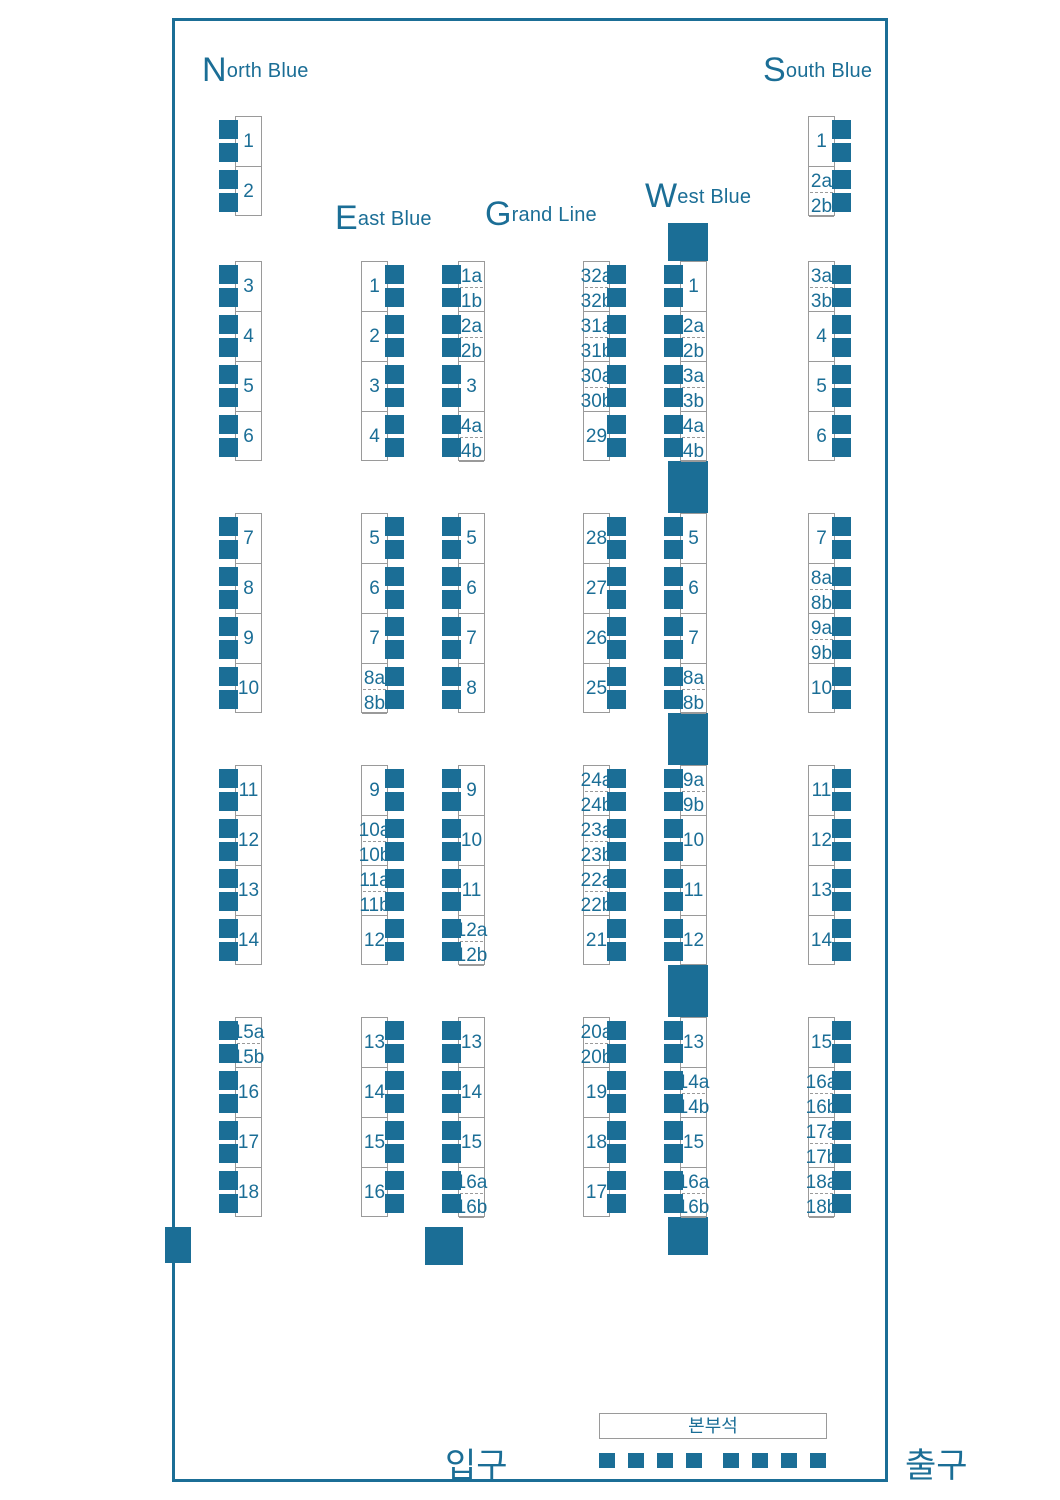  What do you see at coordinates (596, 841) in the screenshot?
I see `seat-cell: 23a 23b` at bounding box center [596, 841].